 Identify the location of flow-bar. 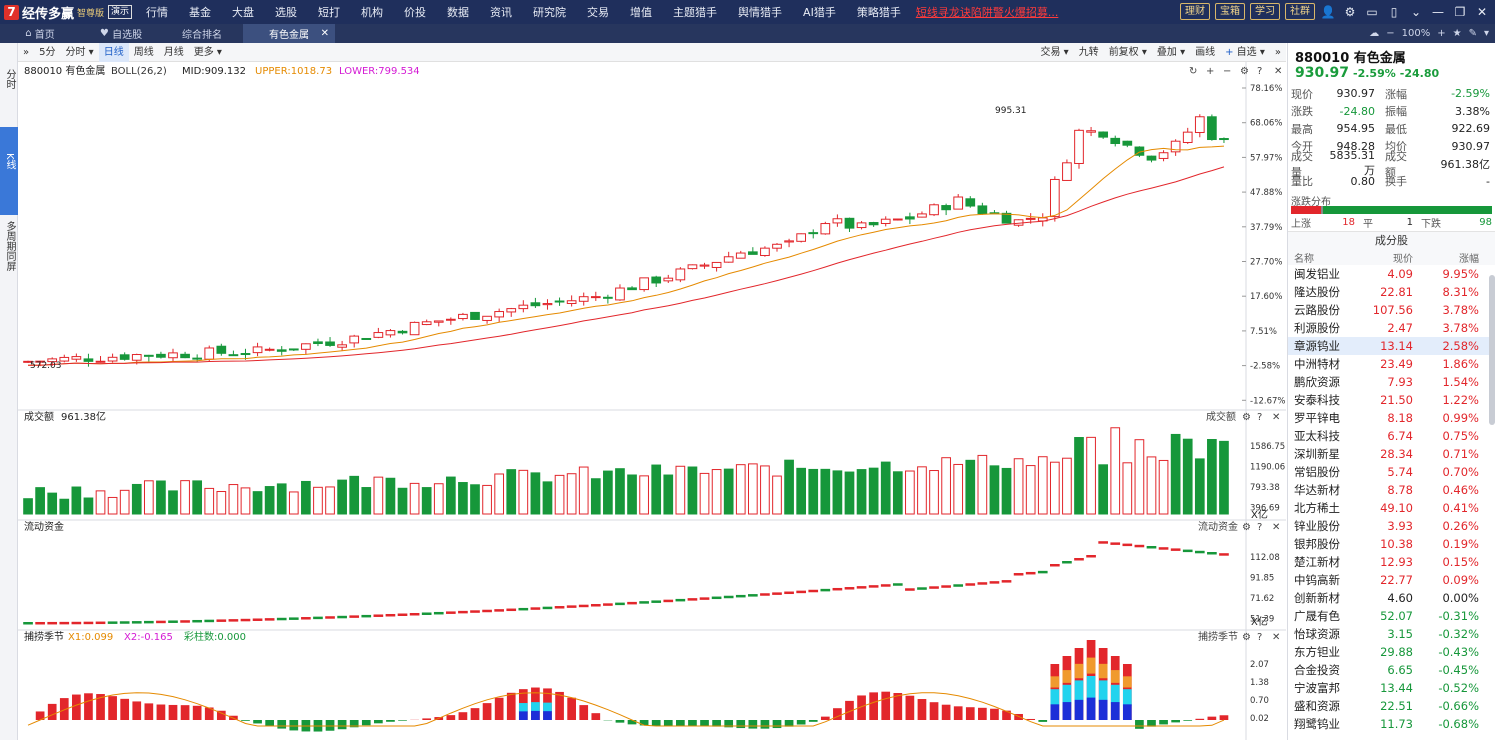
(233, 620).